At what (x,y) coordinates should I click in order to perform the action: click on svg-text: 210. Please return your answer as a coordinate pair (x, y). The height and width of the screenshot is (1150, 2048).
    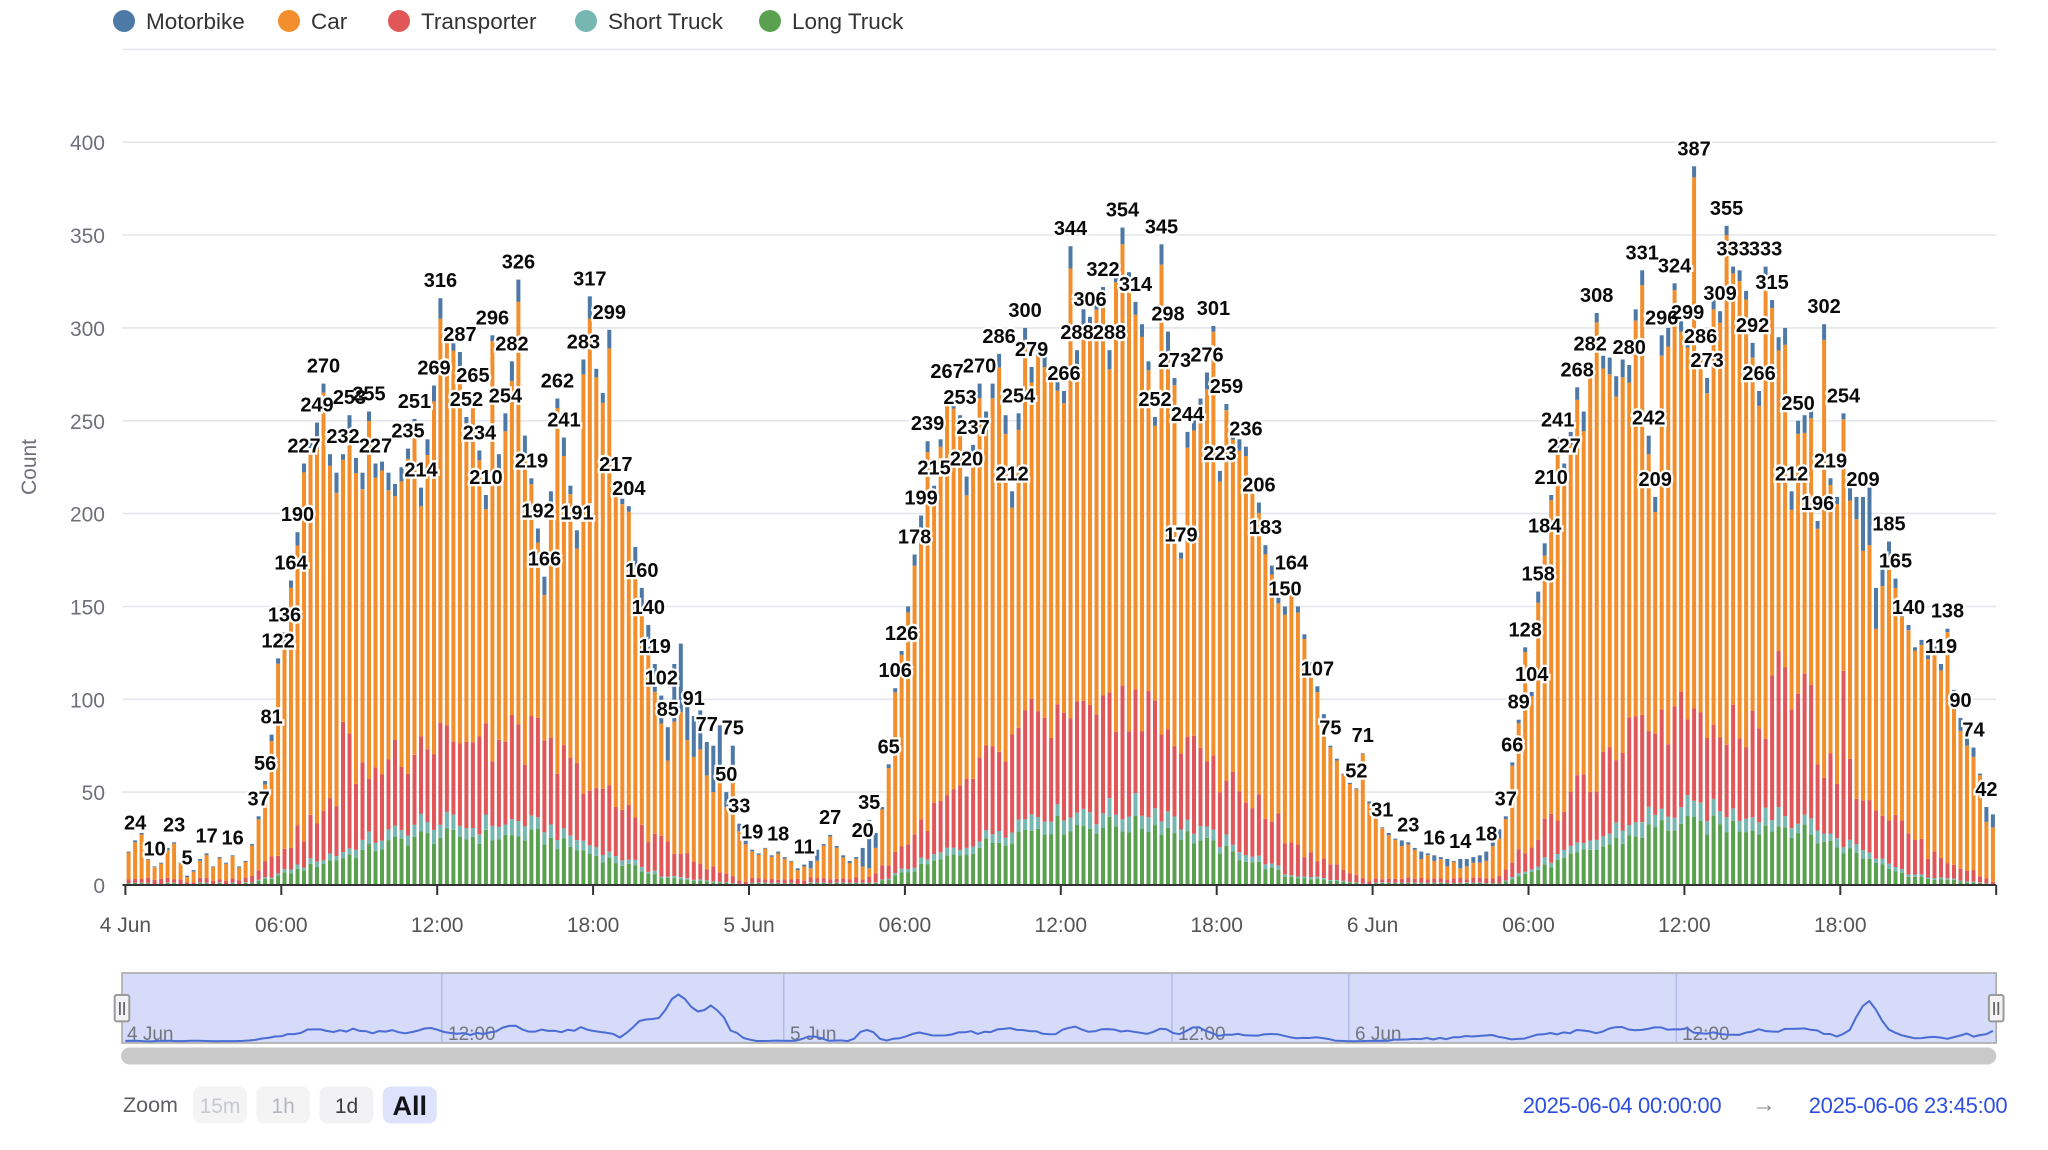
    Looking at the image, I should click on (485, 478).